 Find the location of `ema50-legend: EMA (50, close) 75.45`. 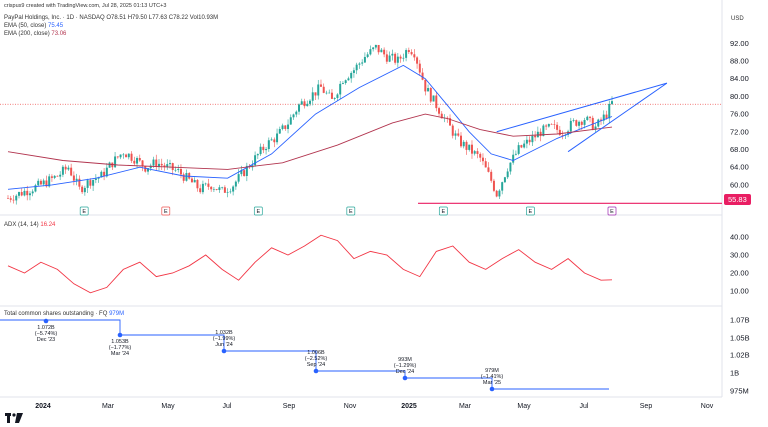

ema50-legend: EMA (50, close) 75.45 is located at coordinates (33, 26).